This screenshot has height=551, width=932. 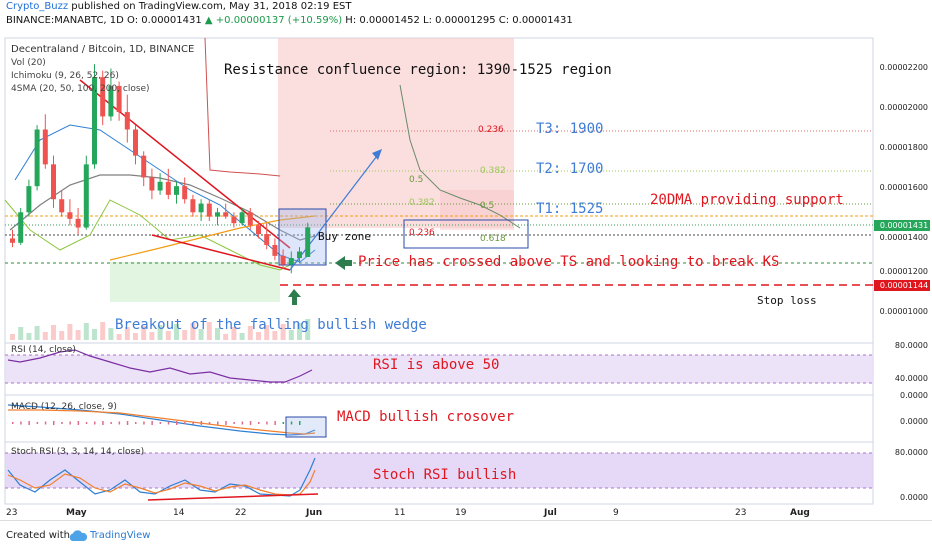 I want to click on volume-group, so click(x=160, y=329).